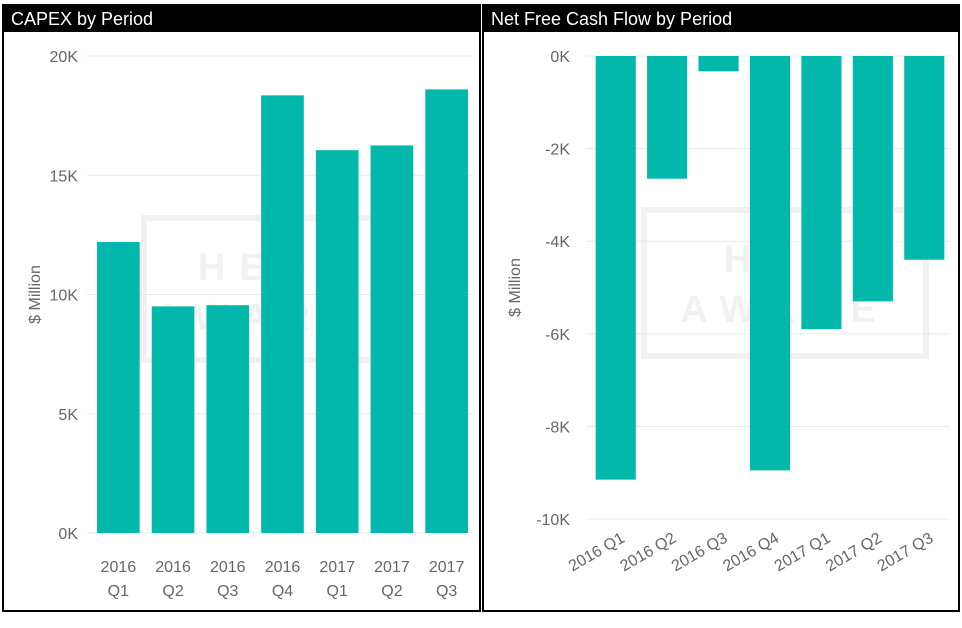  Describe the element at coordinates (721, 19) in the screenshot. I see `net-free-cash-flow-chart-title: Net Free Cash Flow by Period` at that location.